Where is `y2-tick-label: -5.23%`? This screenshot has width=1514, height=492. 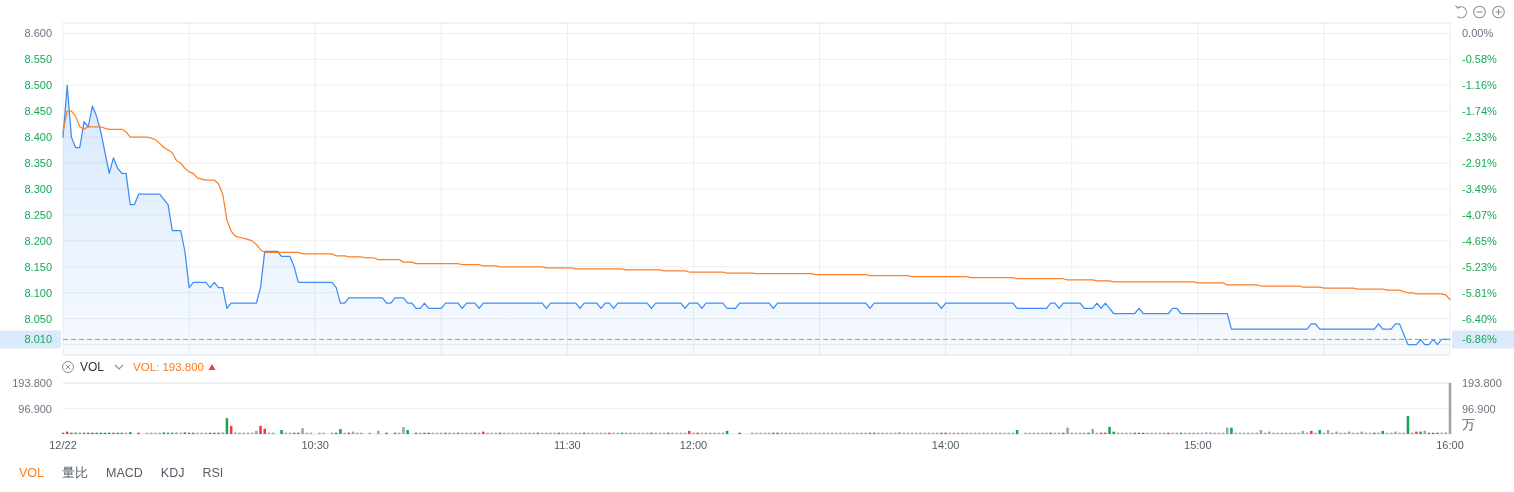 y2-tick-label: -5.23% is located at coordinates (1480, 266).